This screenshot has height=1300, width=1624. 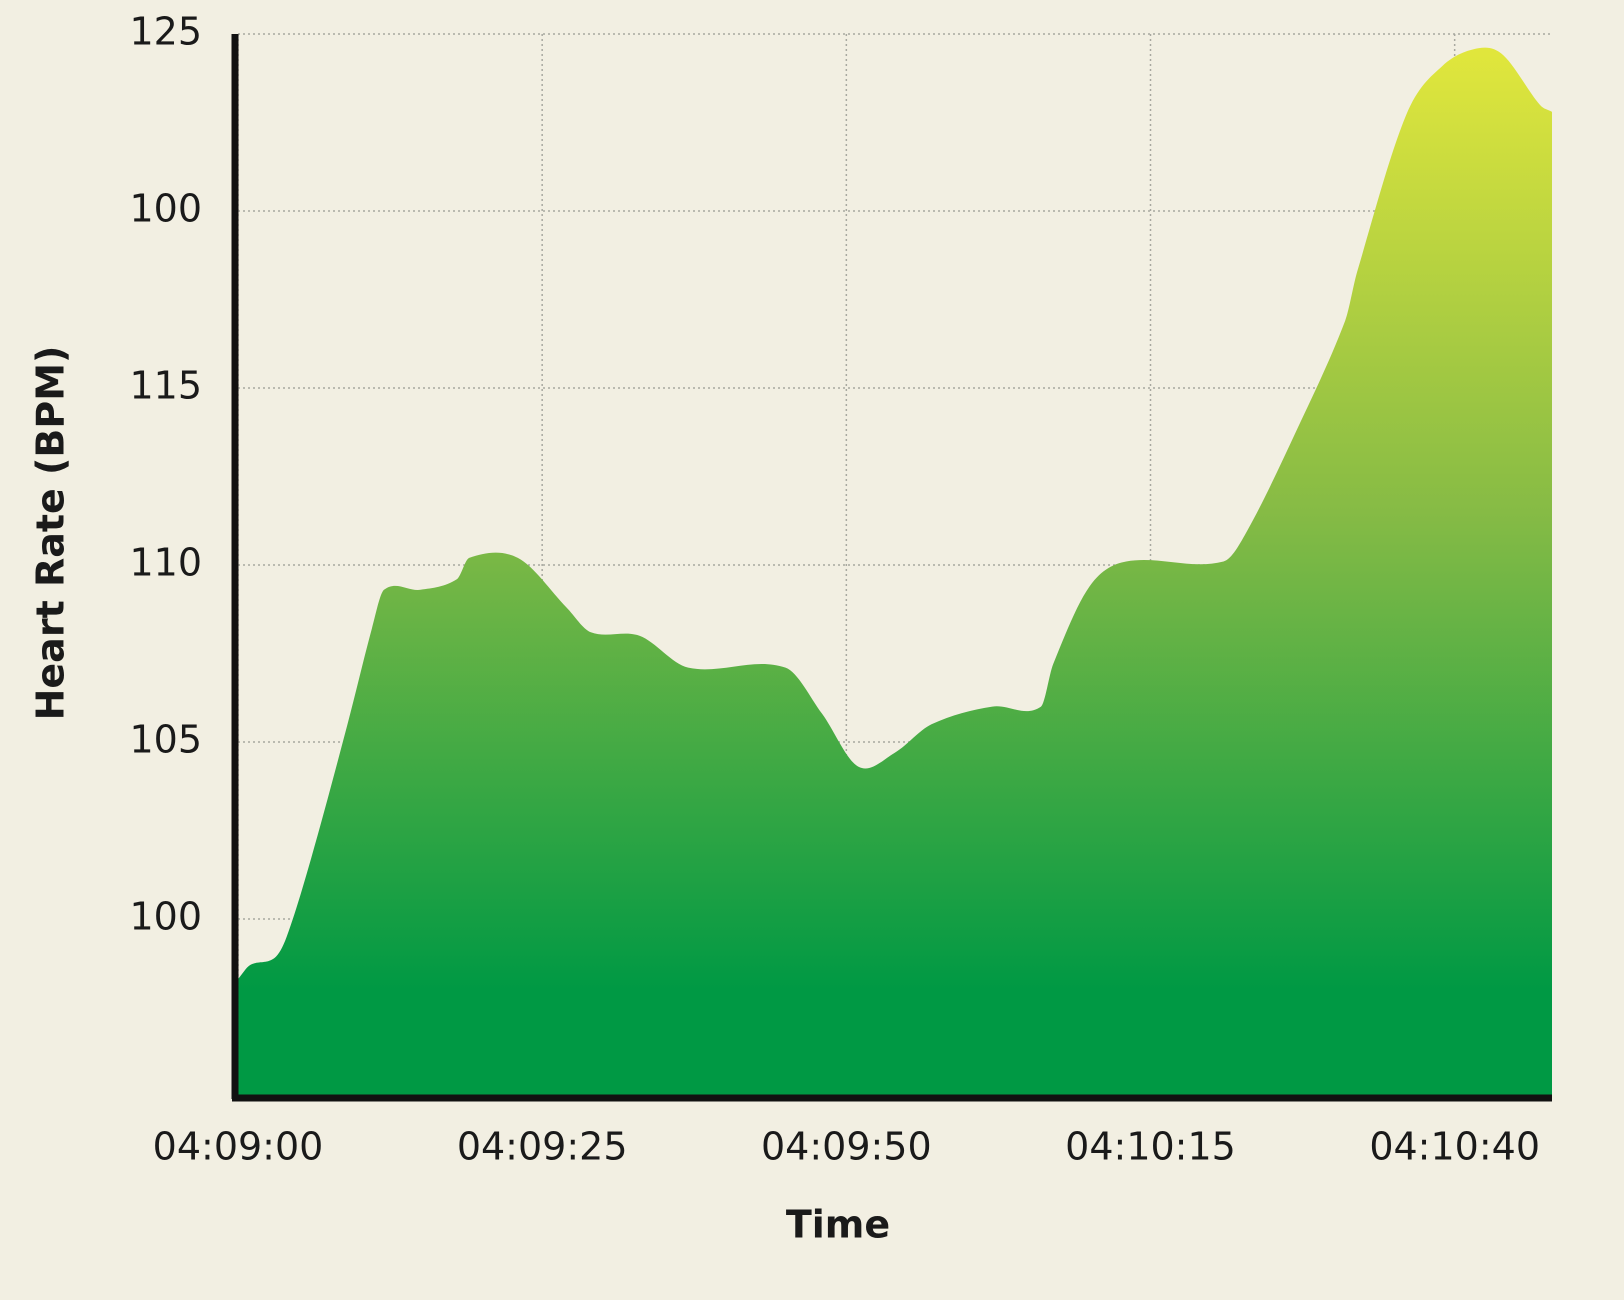 I want to click on x-tick-label: 04:09:00, so click(x=238, y=1147).